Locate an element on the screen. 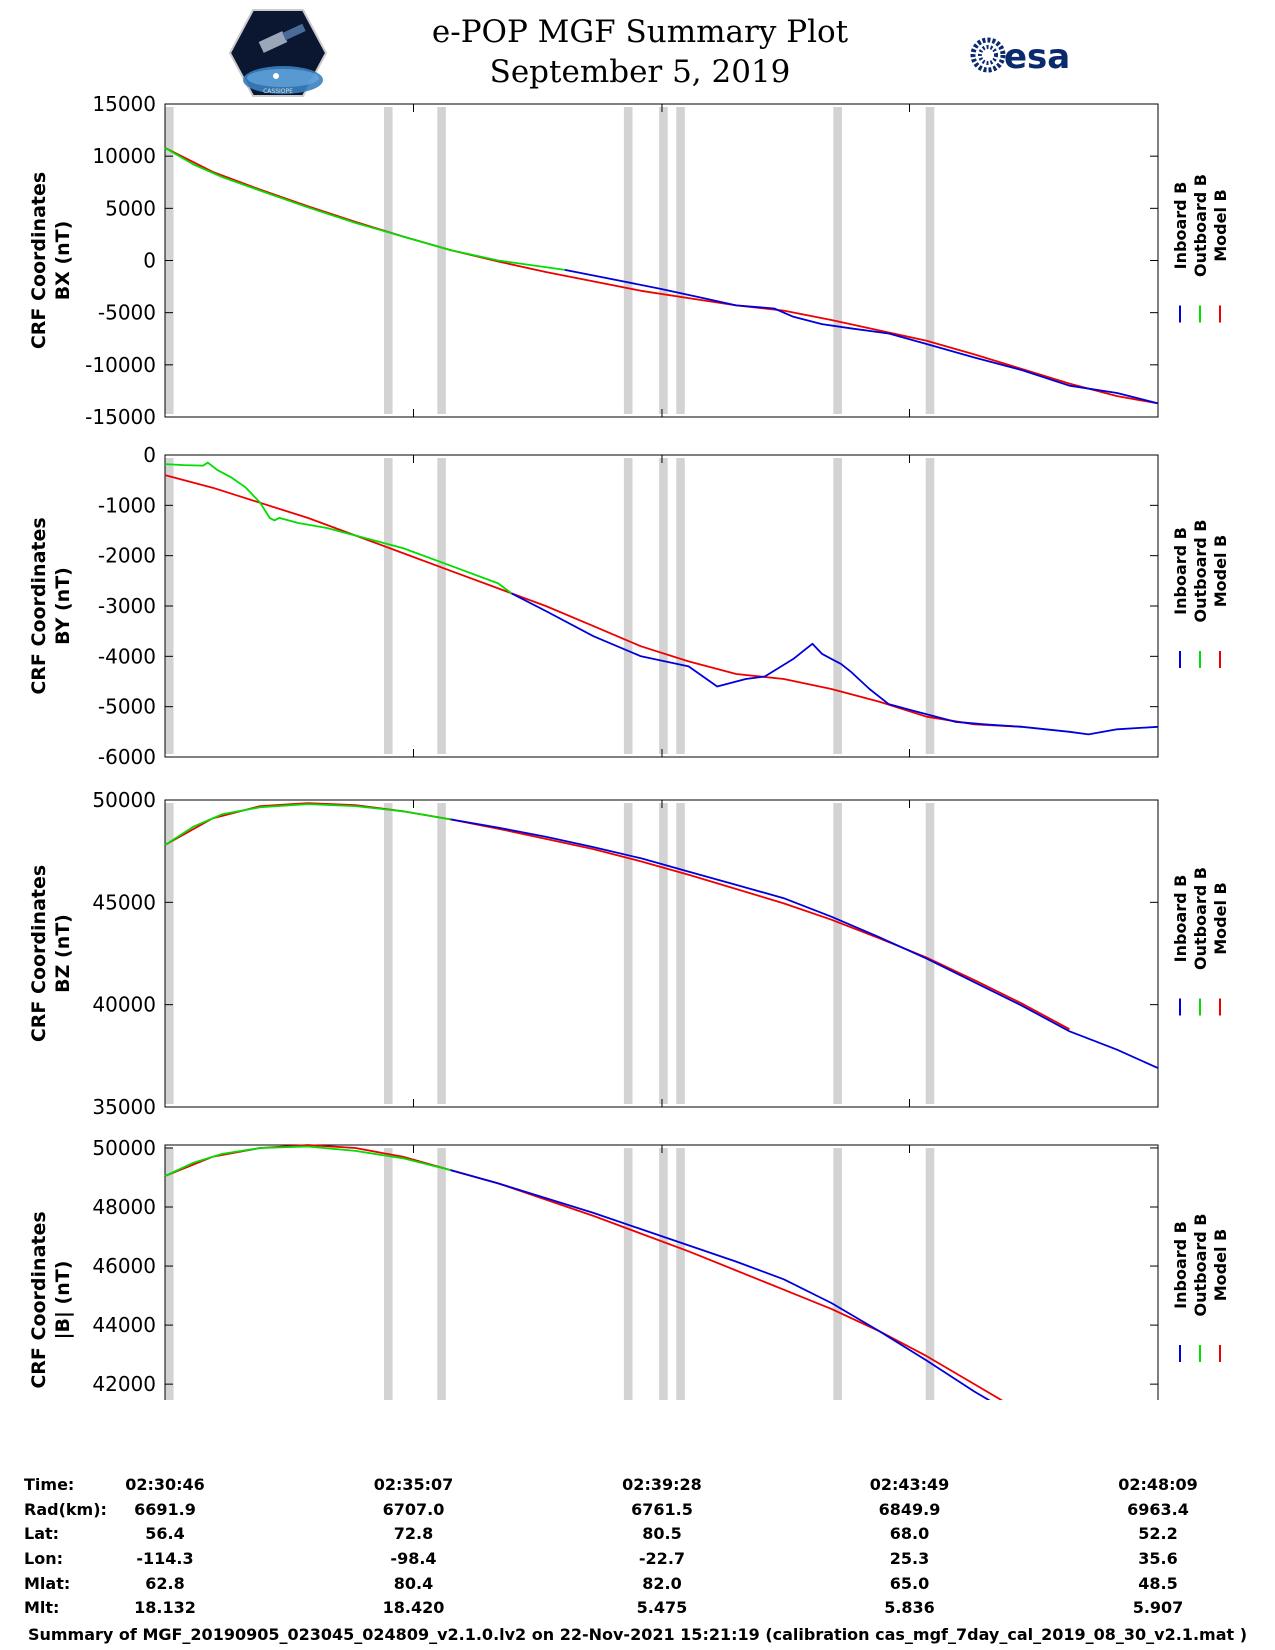 The width and height of the screenshot is (1275, 1650). y-axis-label-line2: BX (nT) is located at coordinates (63, 261).